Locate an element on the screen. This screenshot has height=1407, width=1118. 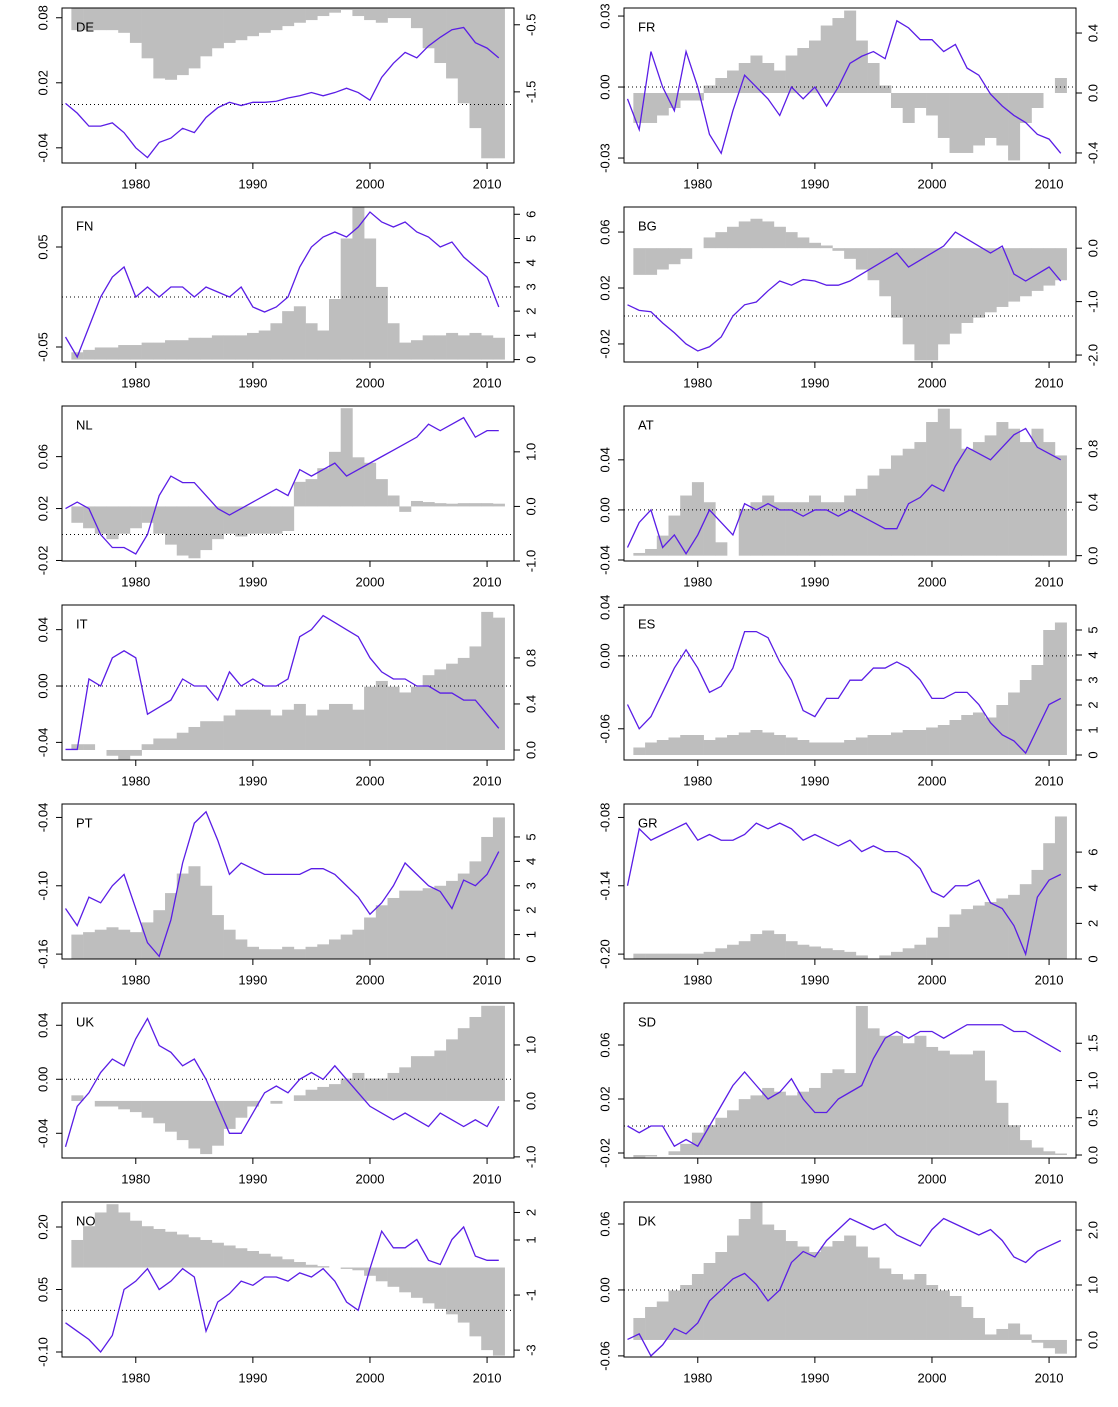
y2-tick-label: -0.4 is located at coordinates (1092, 153).